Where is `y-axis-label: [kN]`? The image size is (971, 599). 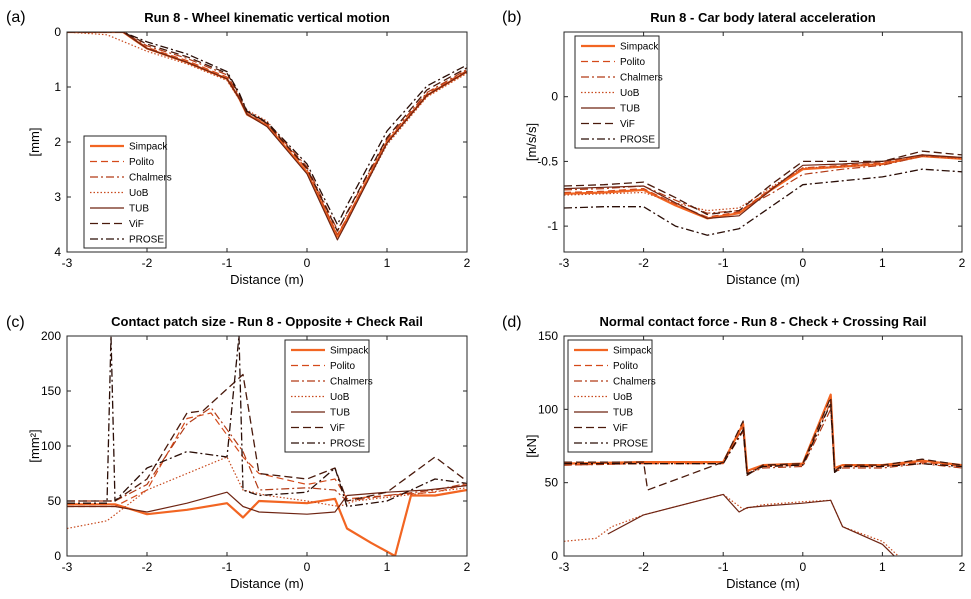
y-axis-label: [kN] is located at coordinates (531, 445).